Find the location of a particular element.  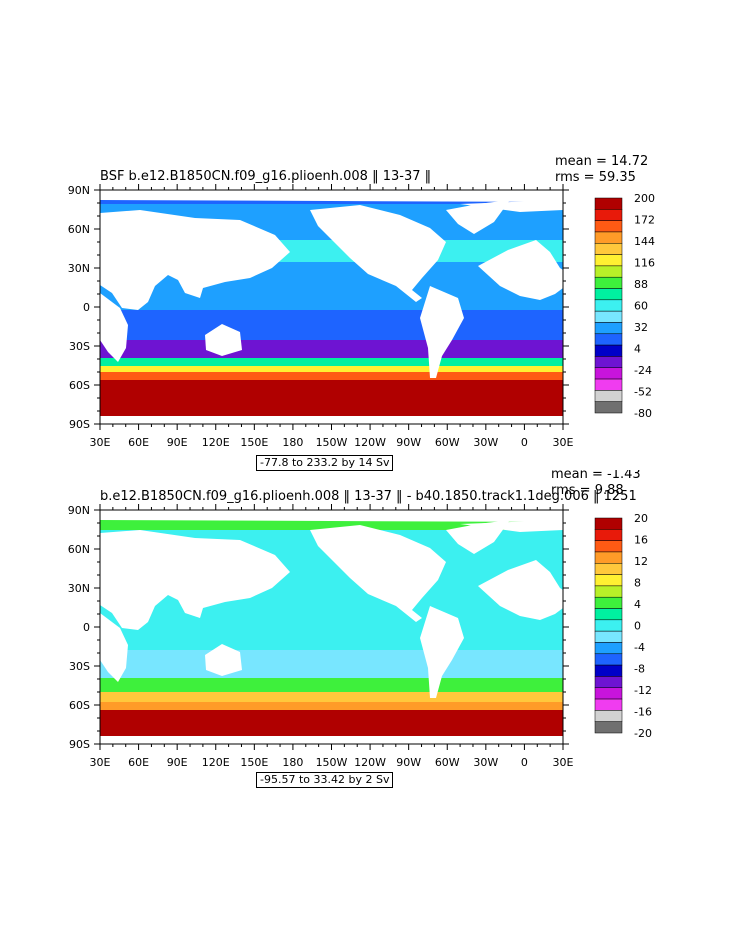

mean-stat: mean = 14.72 is located at coordinates (601, 161).